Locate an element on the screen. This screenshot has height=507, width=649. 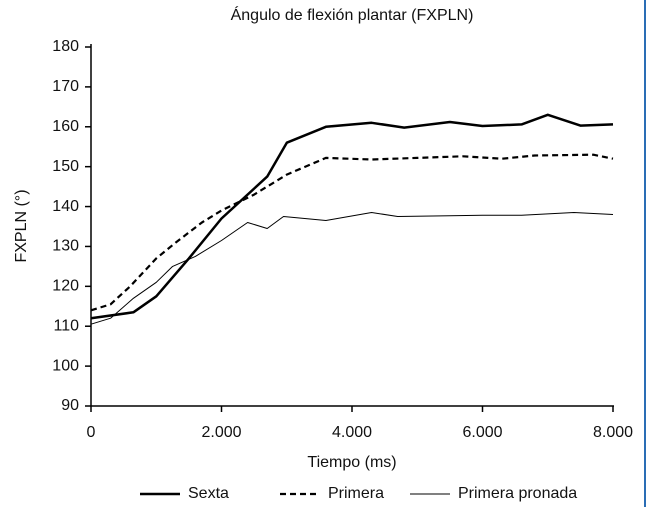
y-tick-label: 110 is located at coordinates (66, 325).